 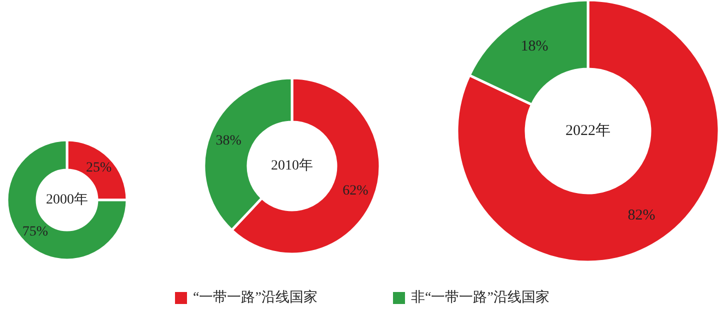 What do you see at coordinates (229, 140) in the screenshot?
I see `data-label: 38%` at bounding box center [229, 140].